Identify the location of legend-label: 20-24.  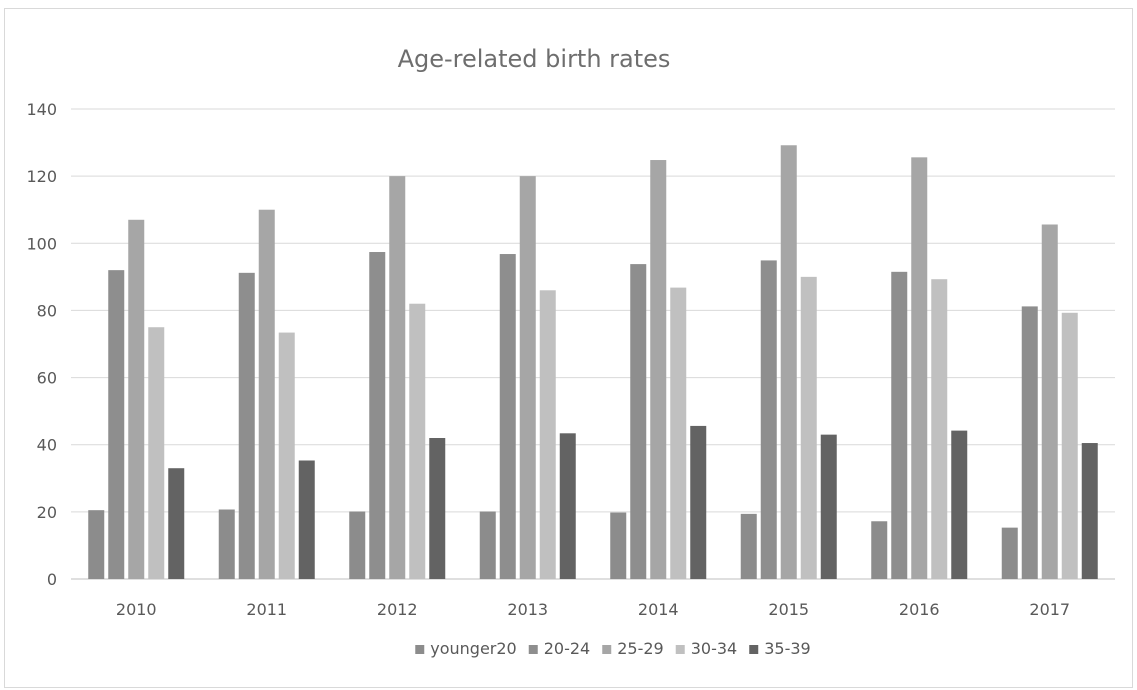
(567, 648).